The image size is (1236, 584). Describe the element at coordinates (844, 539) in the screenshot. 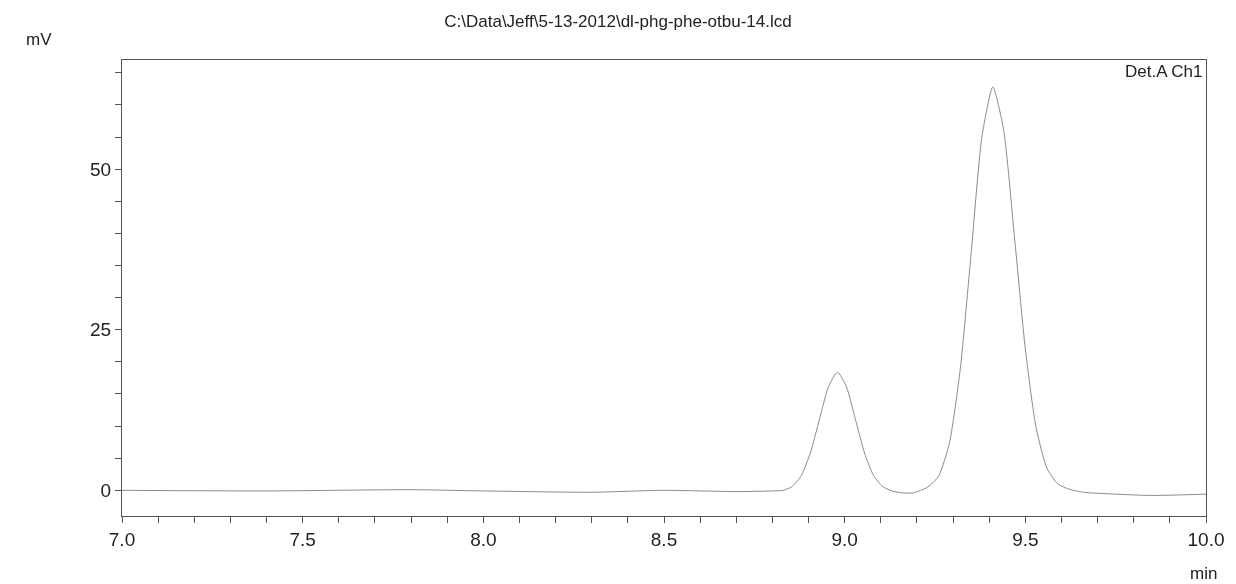

I see `x-tick-label: 9.0` at that location.